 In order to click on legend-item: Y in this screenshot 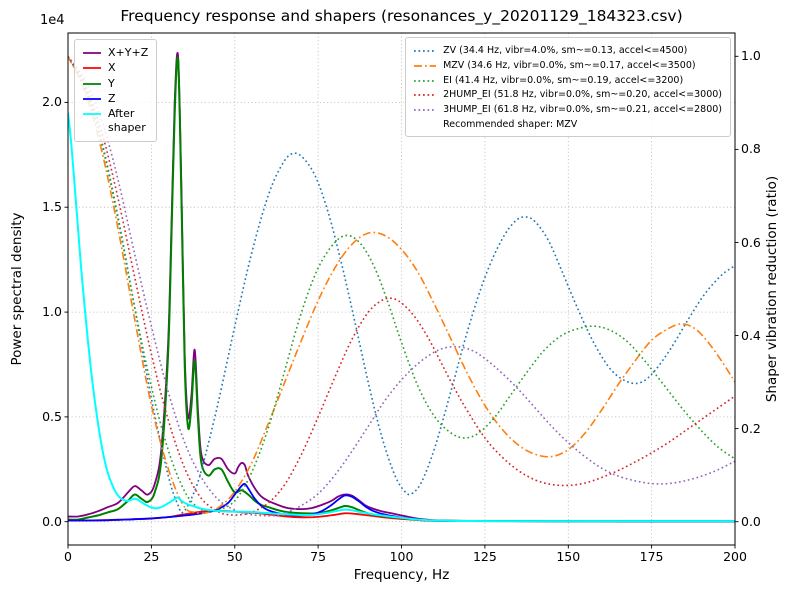, I will do `click(115, 84)`.